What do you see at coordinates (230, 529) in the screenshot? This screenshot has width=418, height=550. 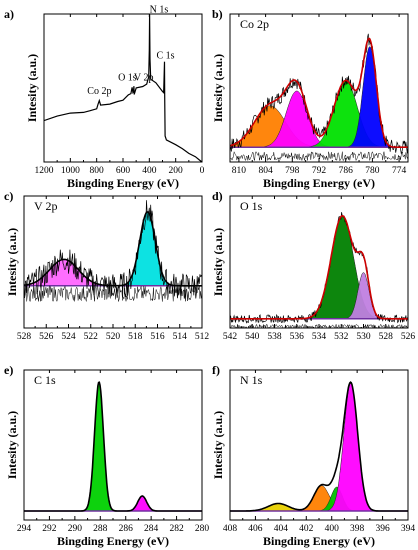 I see `x-tick-label: 408` at bounding box center [230, 529].